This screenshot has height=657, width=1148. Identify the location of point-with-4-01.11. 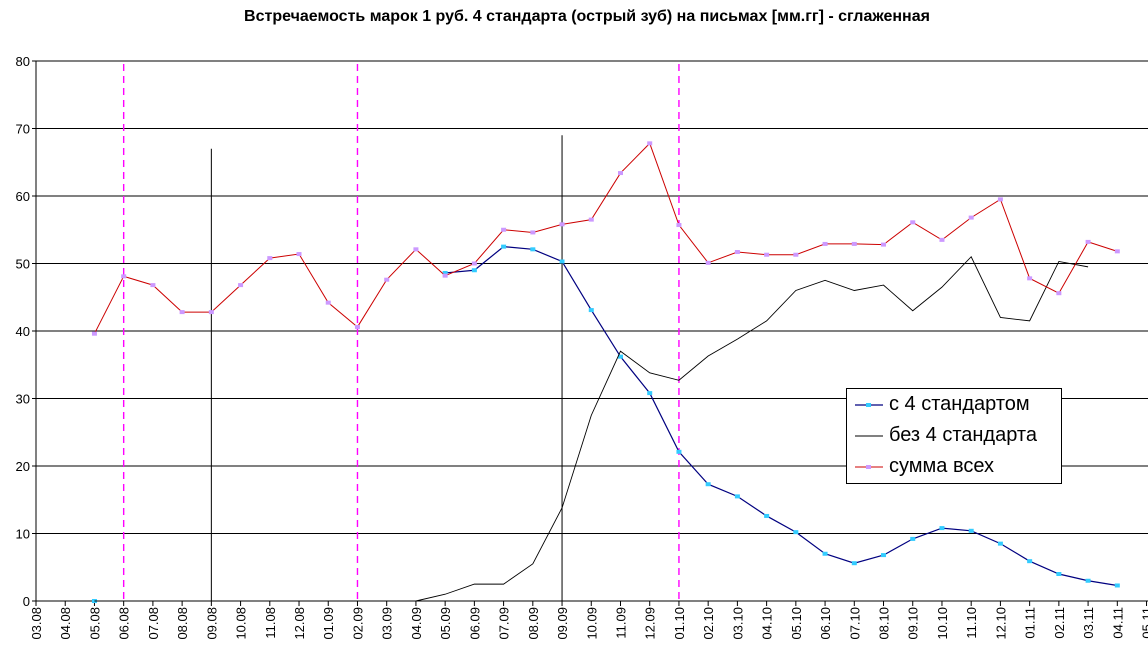
(1030, 561).